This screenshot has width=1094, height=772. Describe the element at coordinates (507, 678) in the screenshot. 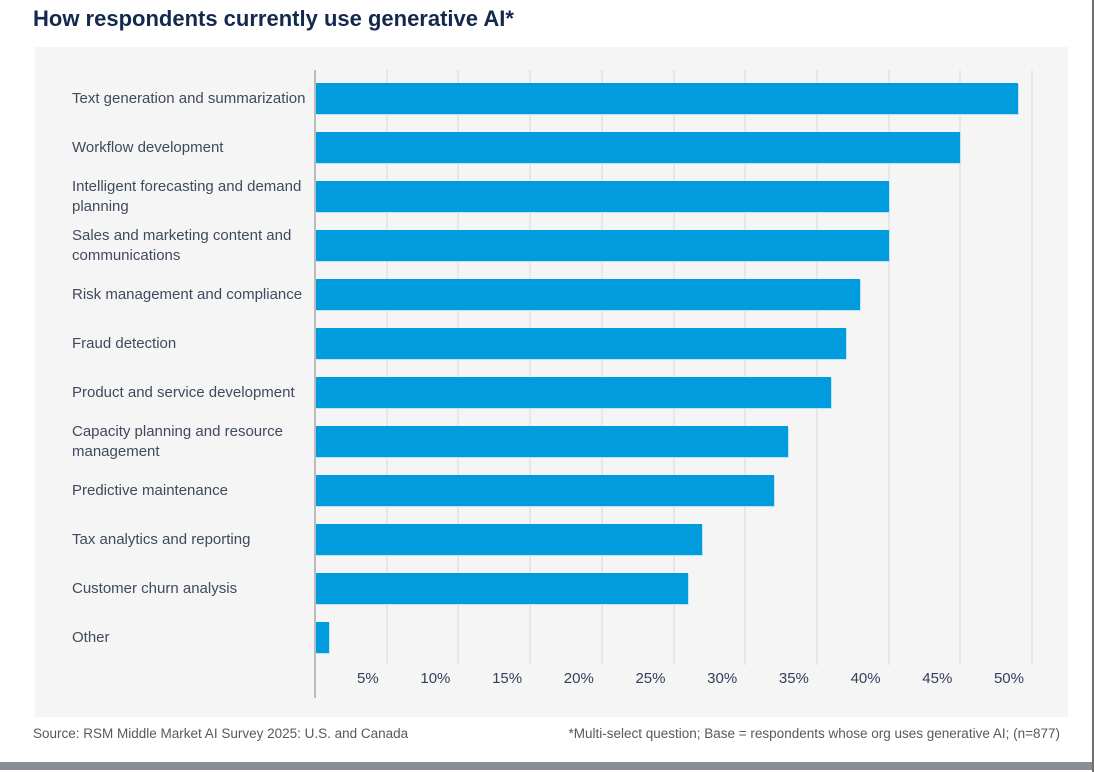

I see `x-axis-tick: 15%` at that location.